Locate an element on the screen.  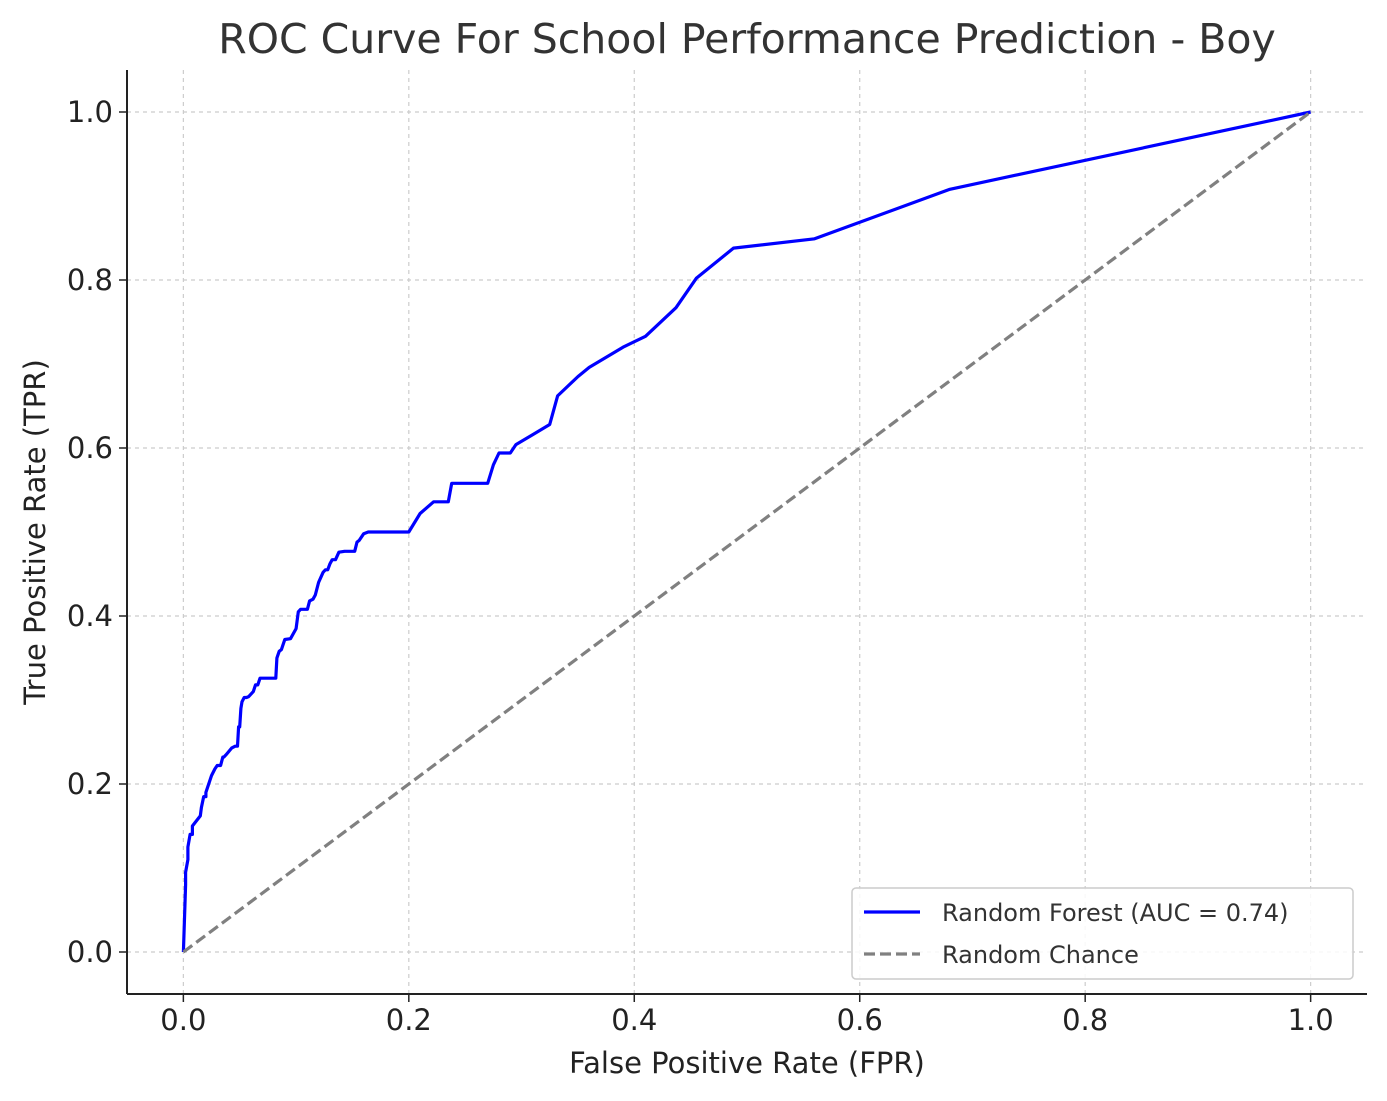
legend-label-random-forest: Random Forest (AUC = 0.74) is located at coordinates (1115, 913).